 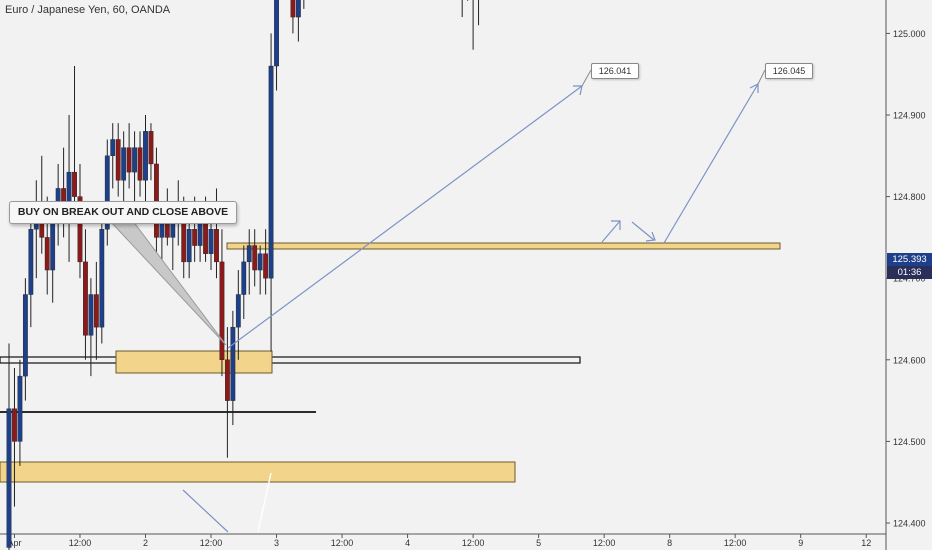 What do you see at coordinates (14, 543) in the screenshot?
I see `x-tick-label: Apr` at bounding box center [14, 543].